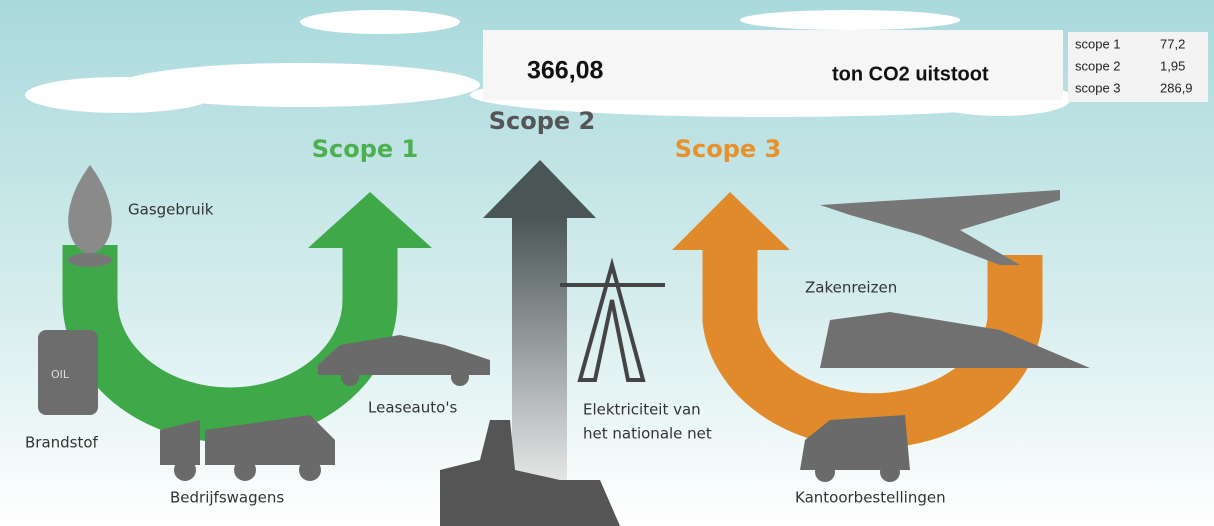  What do you see at coordinates (365, 149) in the screenshot?
I see `scope-1: Scope 1` at bounding box center [365, 149].